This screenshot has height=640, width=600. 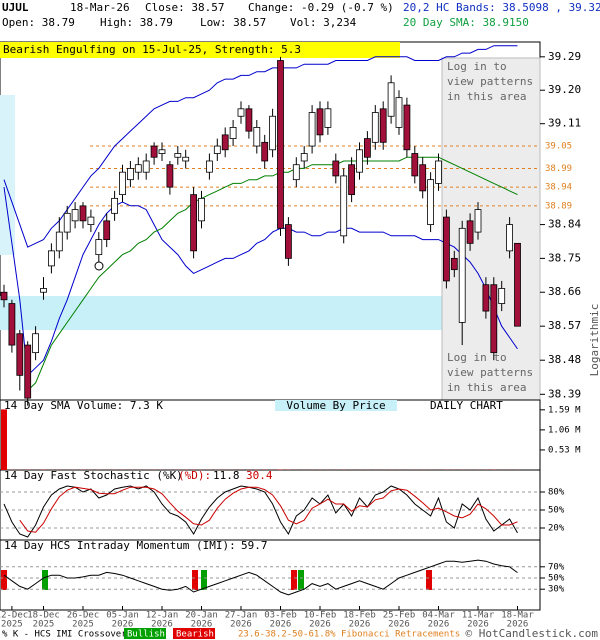 I want to click on bullish-marker, so click(x=45, y=580).